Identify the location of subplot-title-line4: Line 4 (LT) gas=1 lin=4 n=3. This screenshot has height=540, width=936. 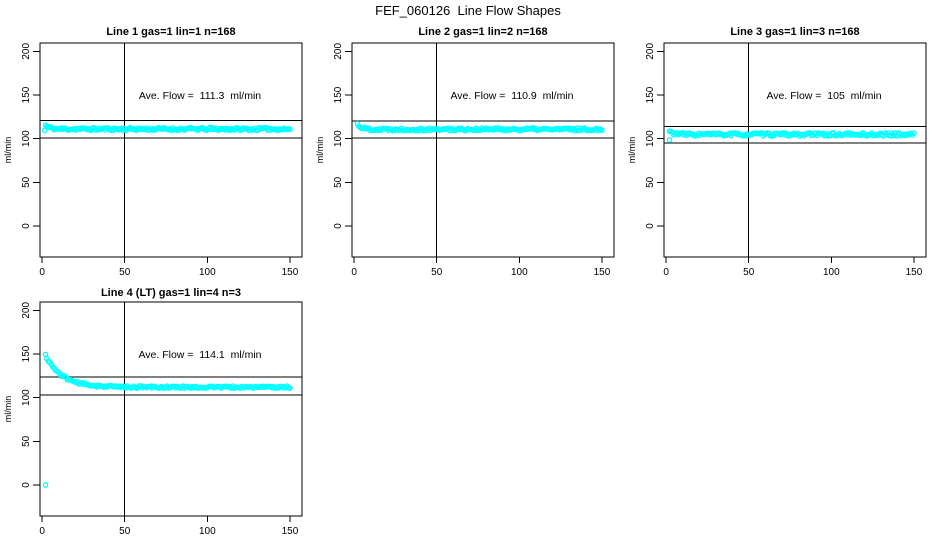
(171, 293).